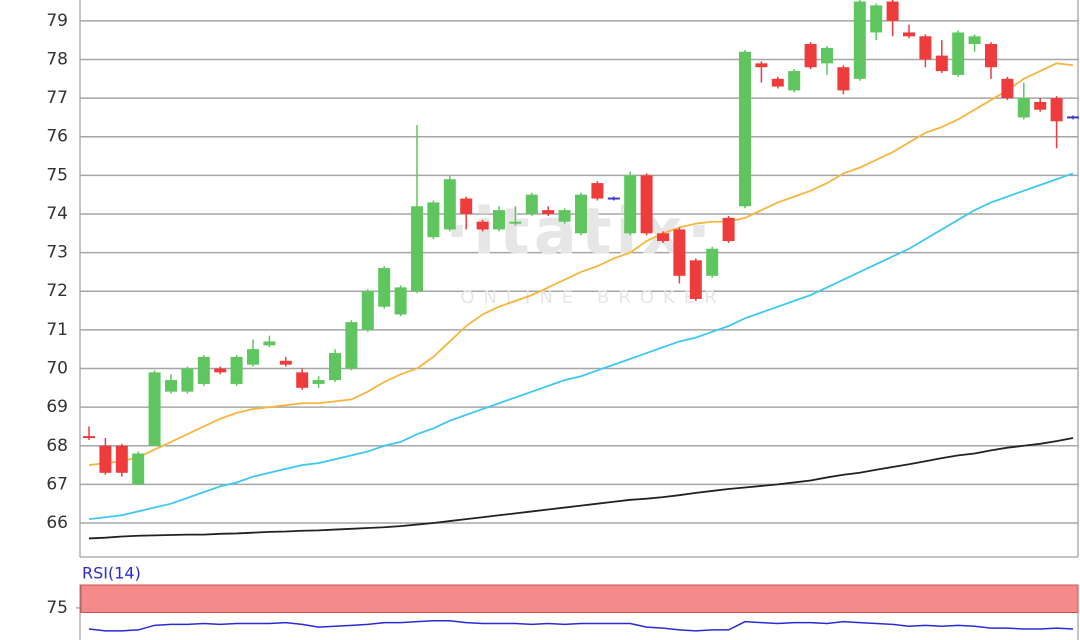  Describe the element at coordinates (57, 21) in the screenshot. I see `y-tick-label: 79` at that location.